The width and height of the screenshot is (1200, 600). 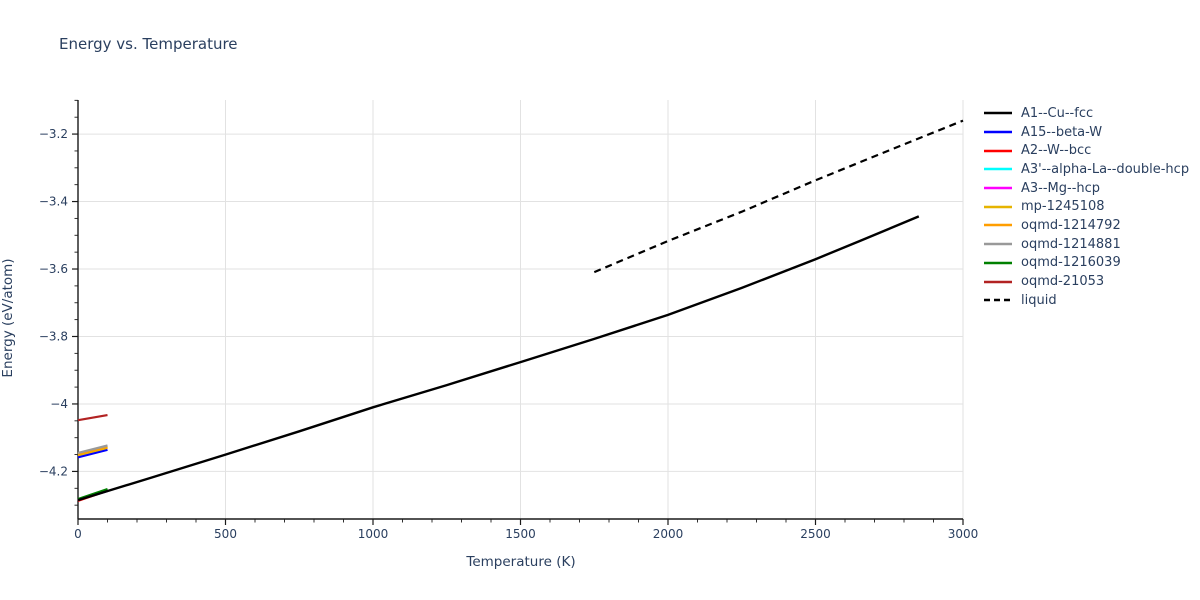 I want to click on x-tick-label: 3000, so click(x=963, y=534).